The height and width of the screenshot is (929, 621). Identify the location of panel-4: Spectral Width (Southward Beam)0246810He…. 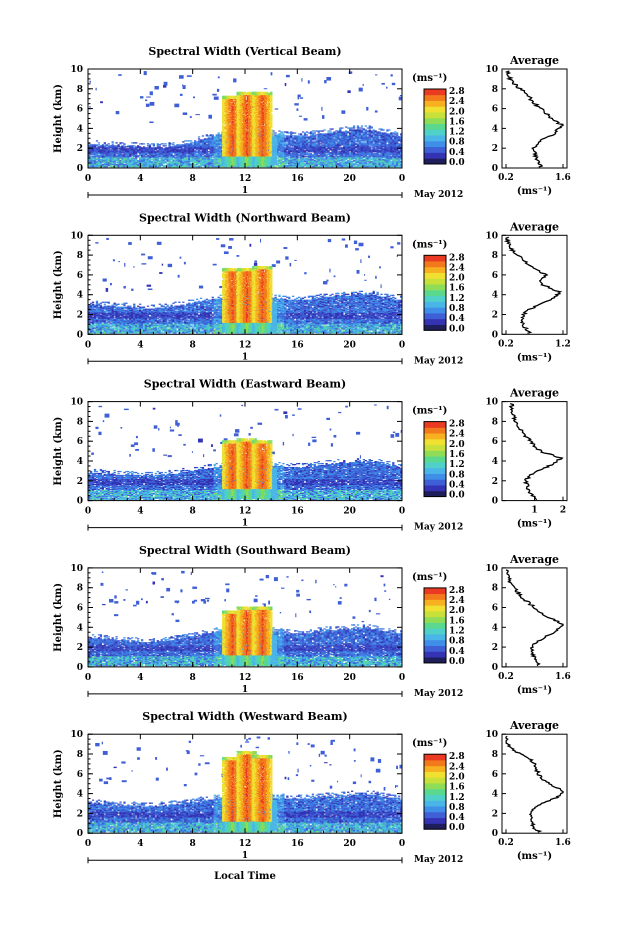
(312, 621).